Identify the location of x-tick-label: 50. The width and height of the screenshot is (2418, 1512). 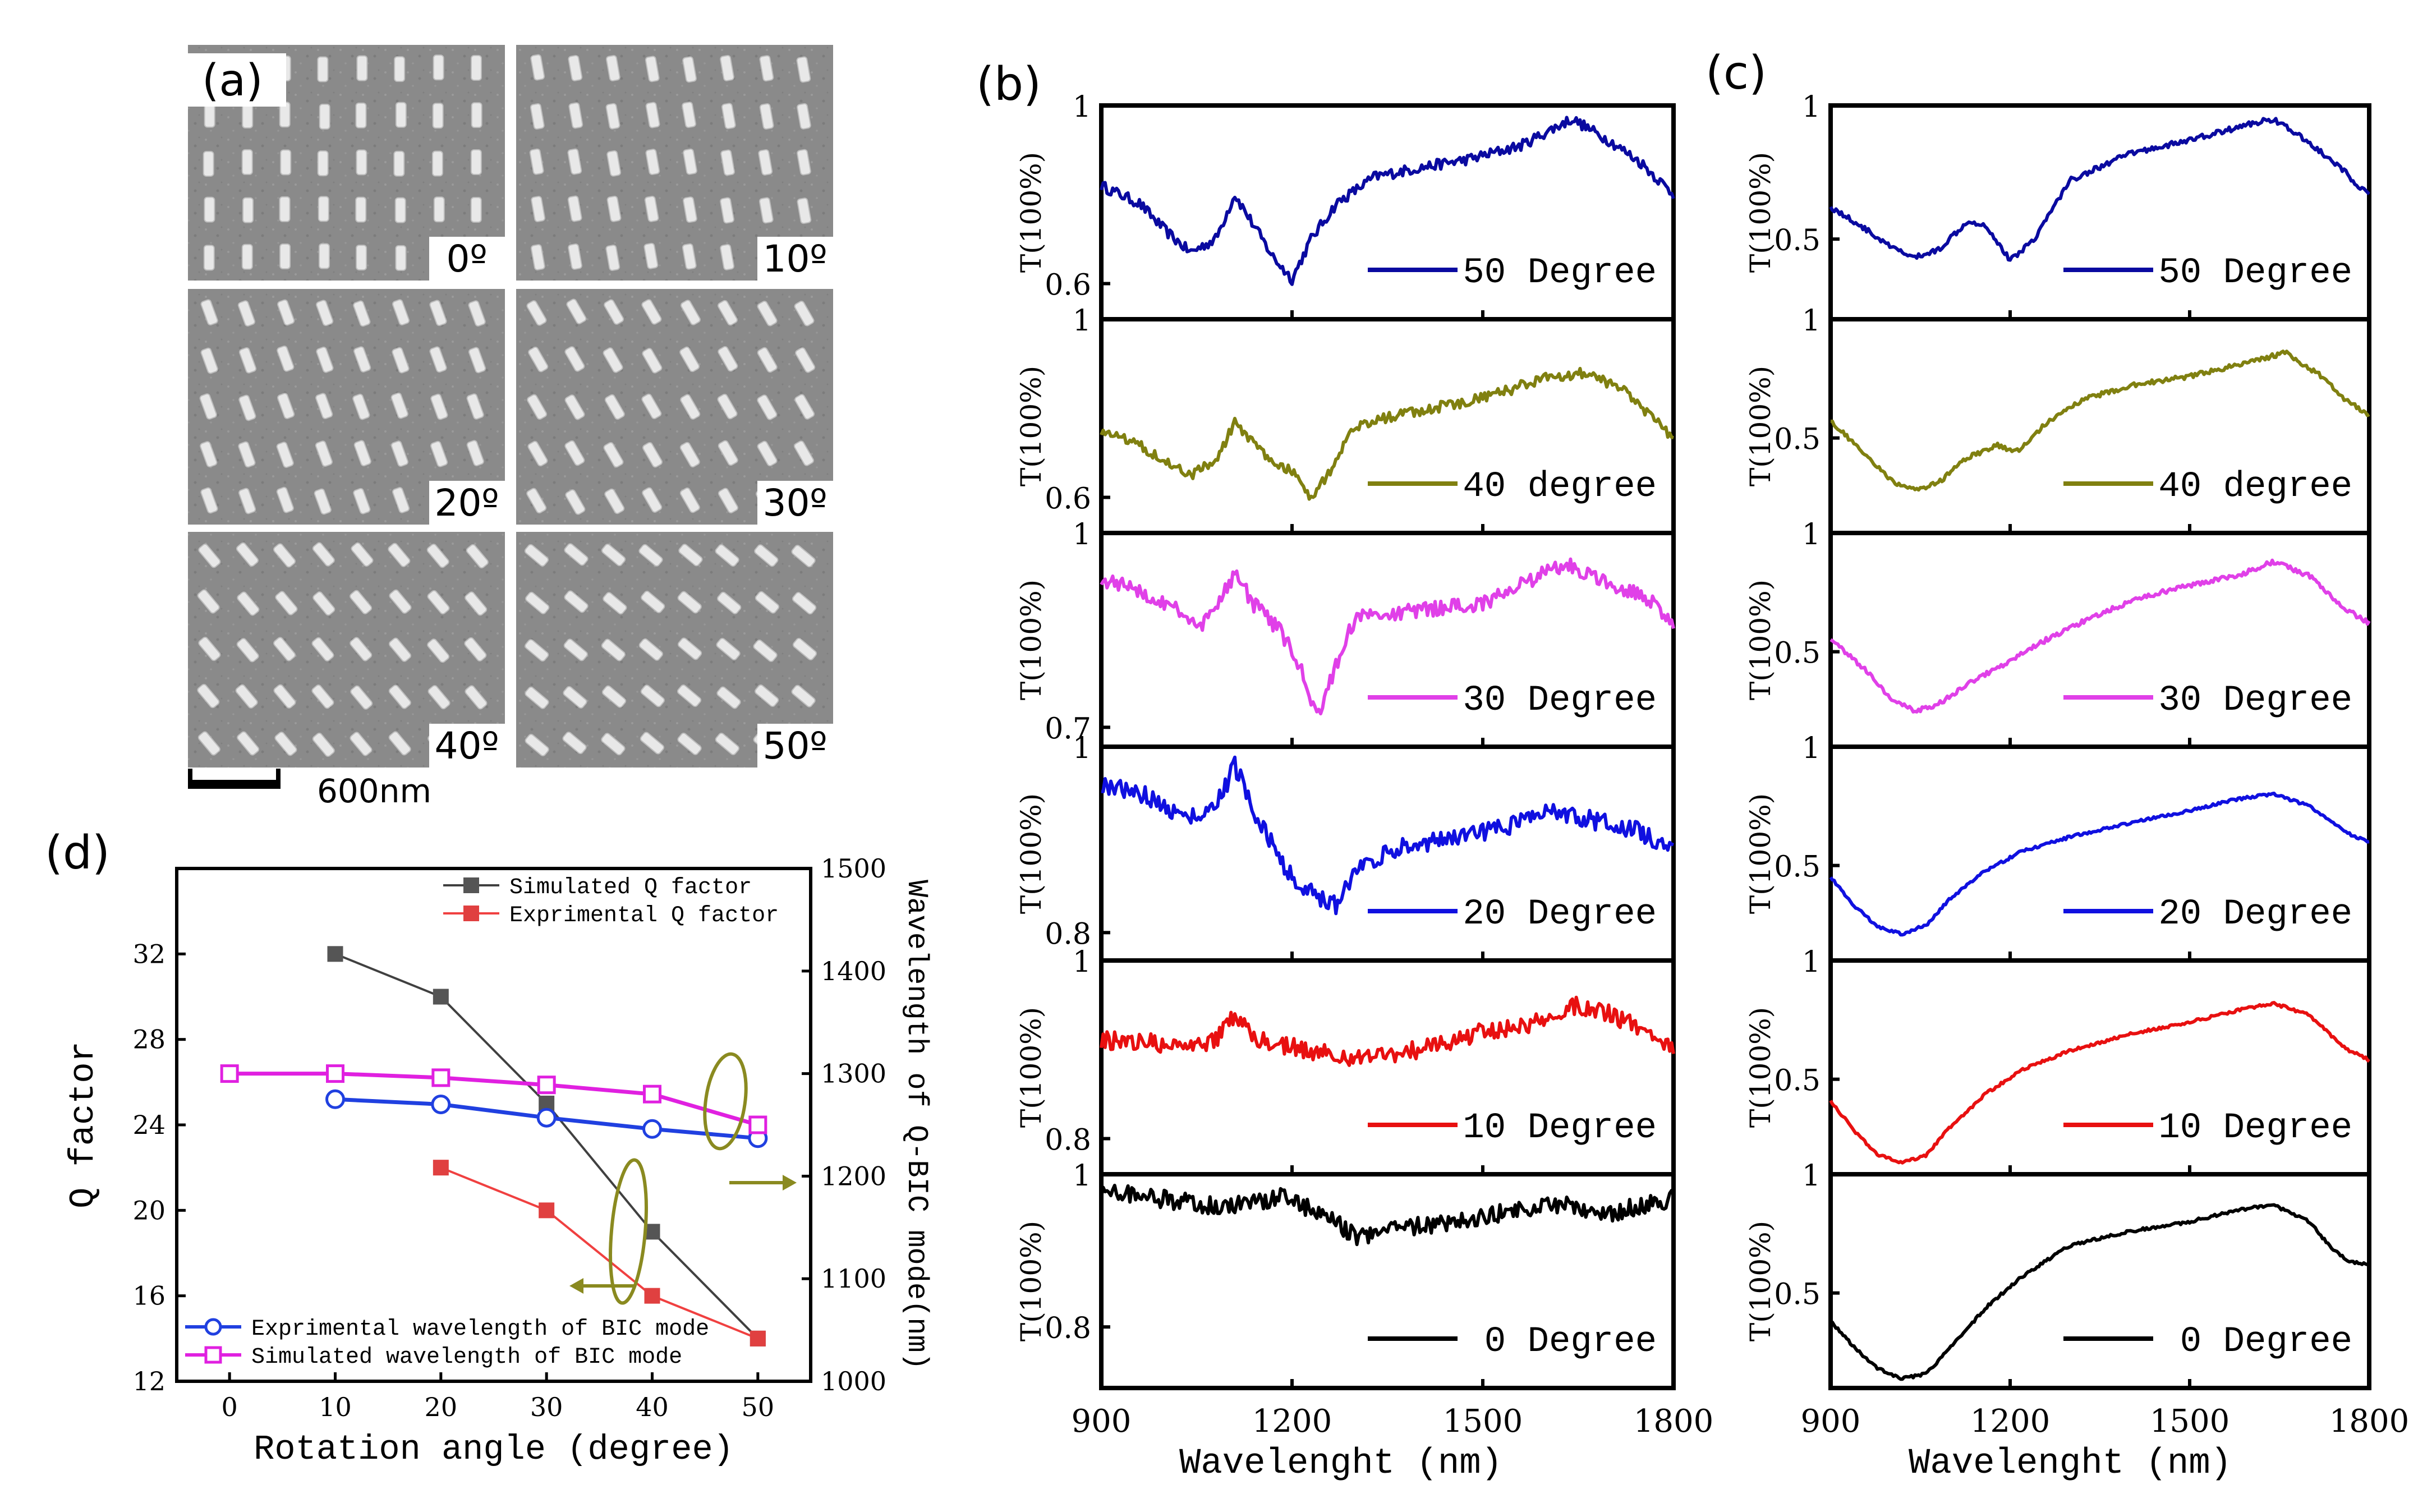
(758, 1407).